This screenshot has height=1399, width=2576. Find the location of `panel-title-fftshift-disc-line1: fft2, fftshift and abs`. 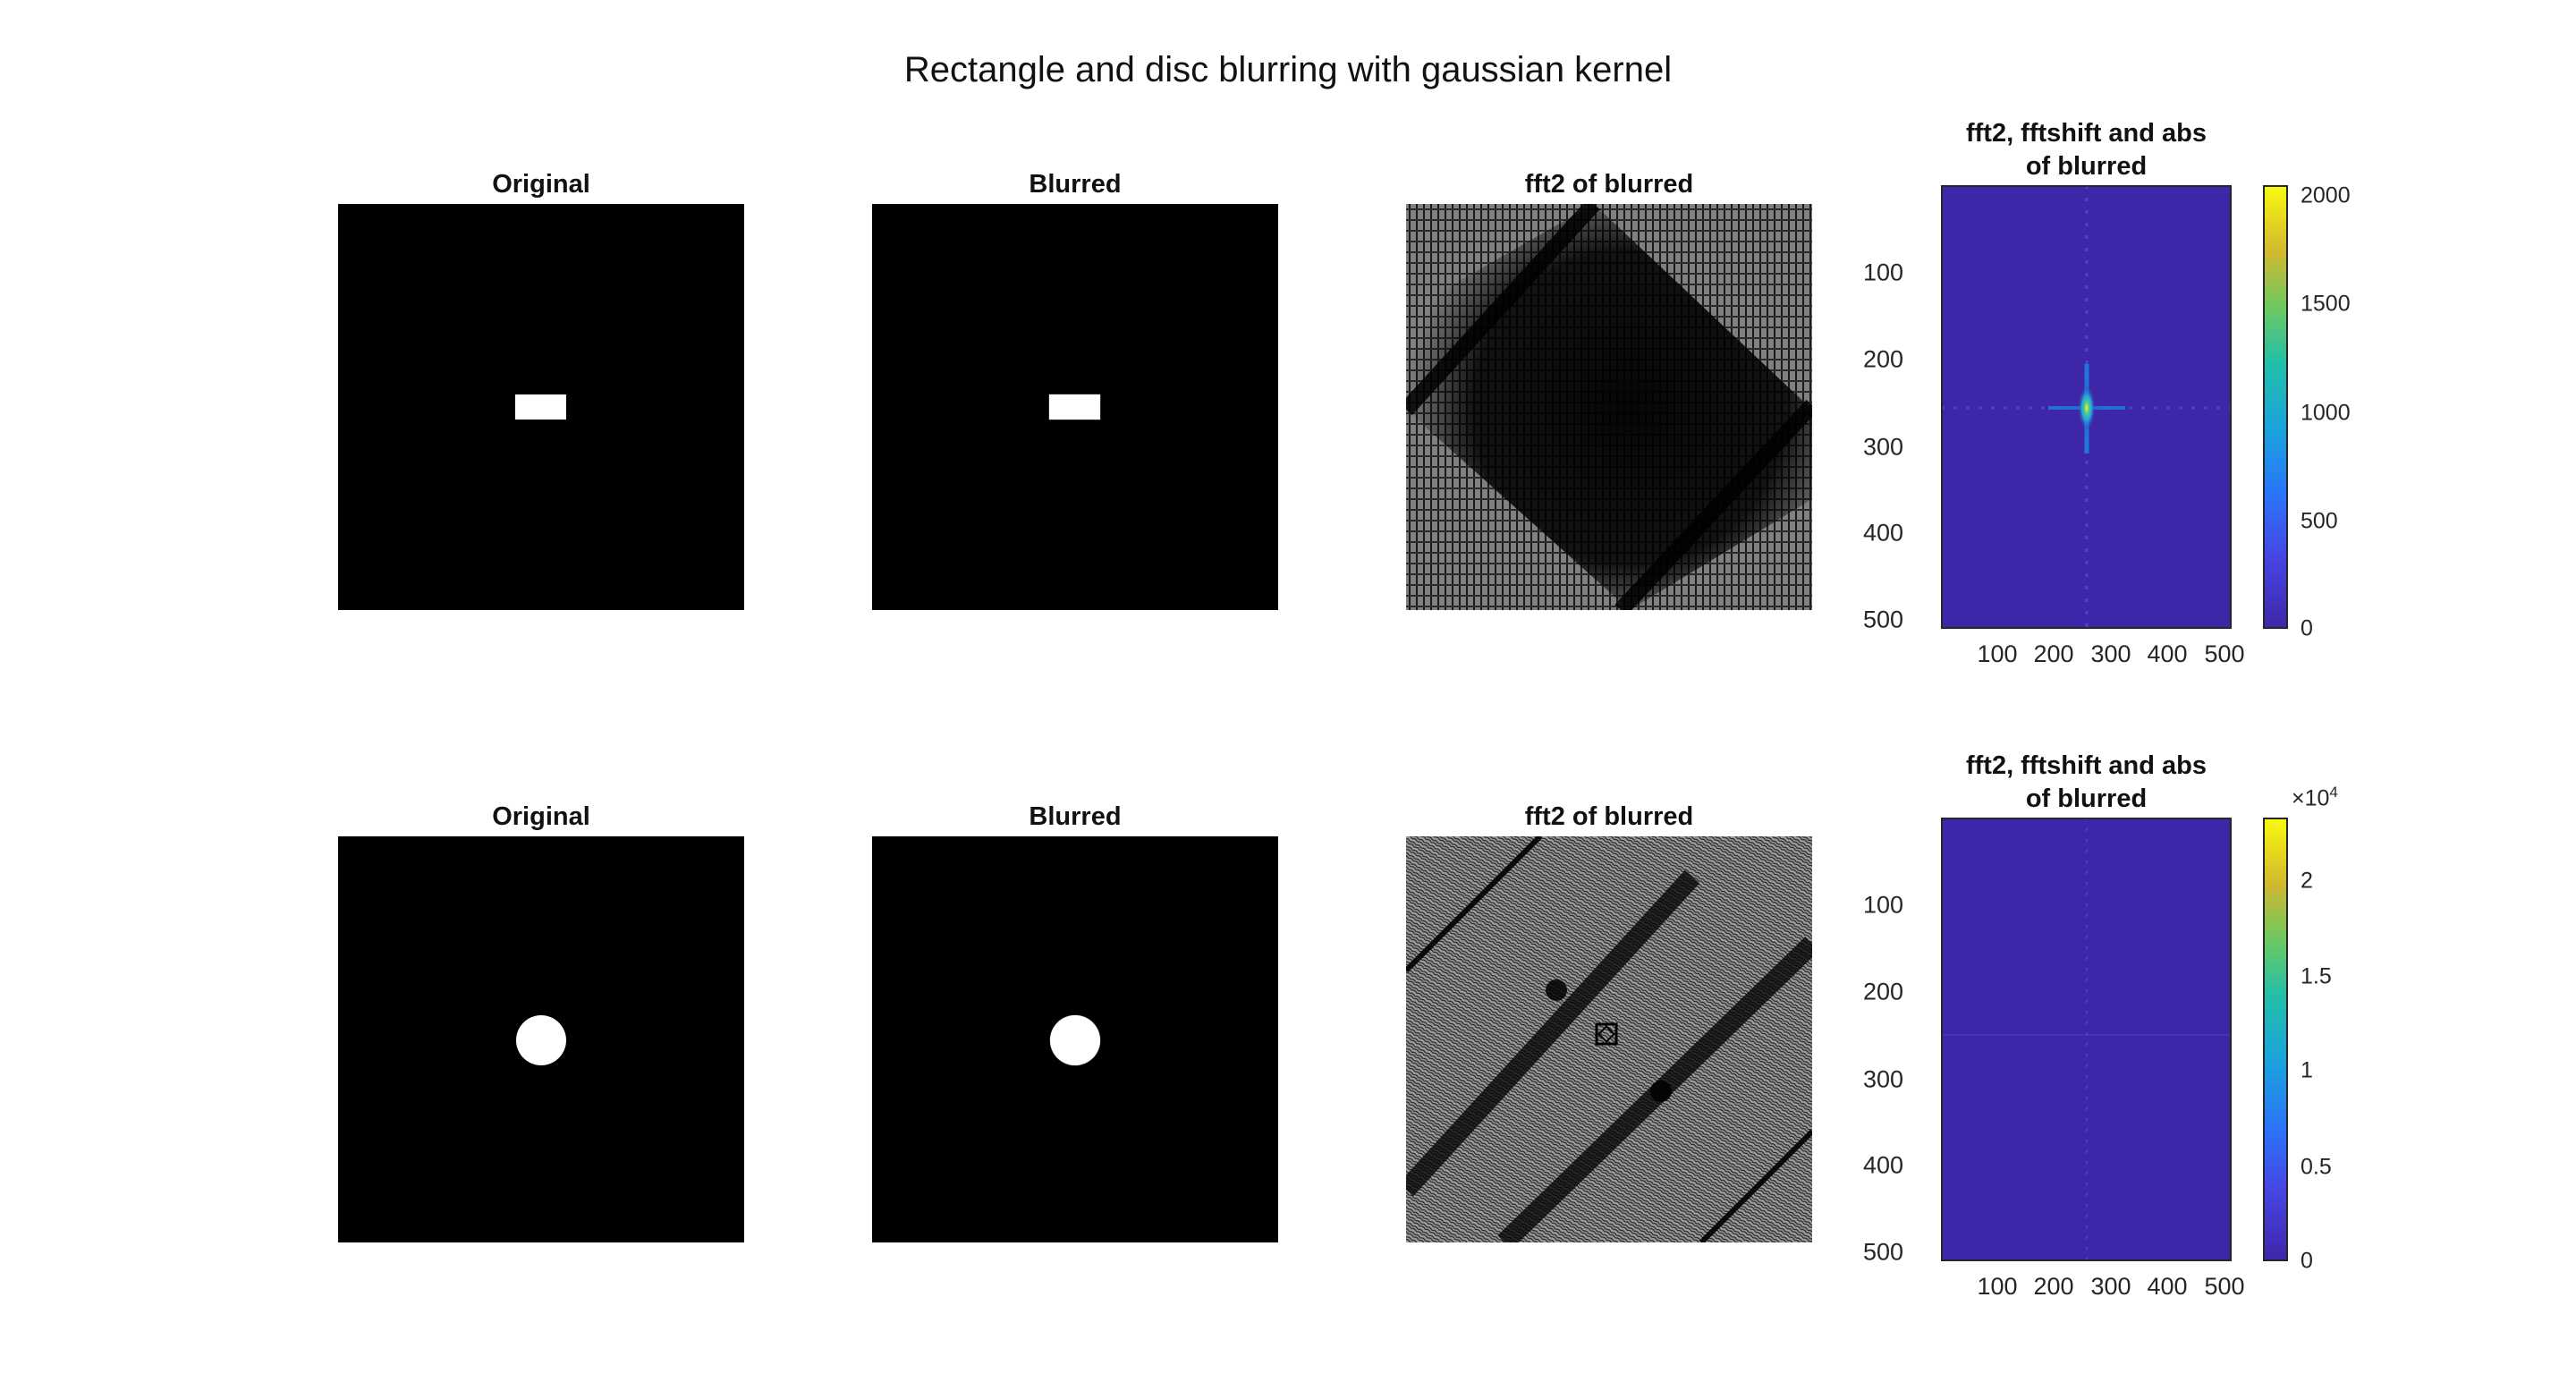

panel-title-fftshift-disc-line1: fft2, fftshift and abs is located at coordinates (2086, 766).